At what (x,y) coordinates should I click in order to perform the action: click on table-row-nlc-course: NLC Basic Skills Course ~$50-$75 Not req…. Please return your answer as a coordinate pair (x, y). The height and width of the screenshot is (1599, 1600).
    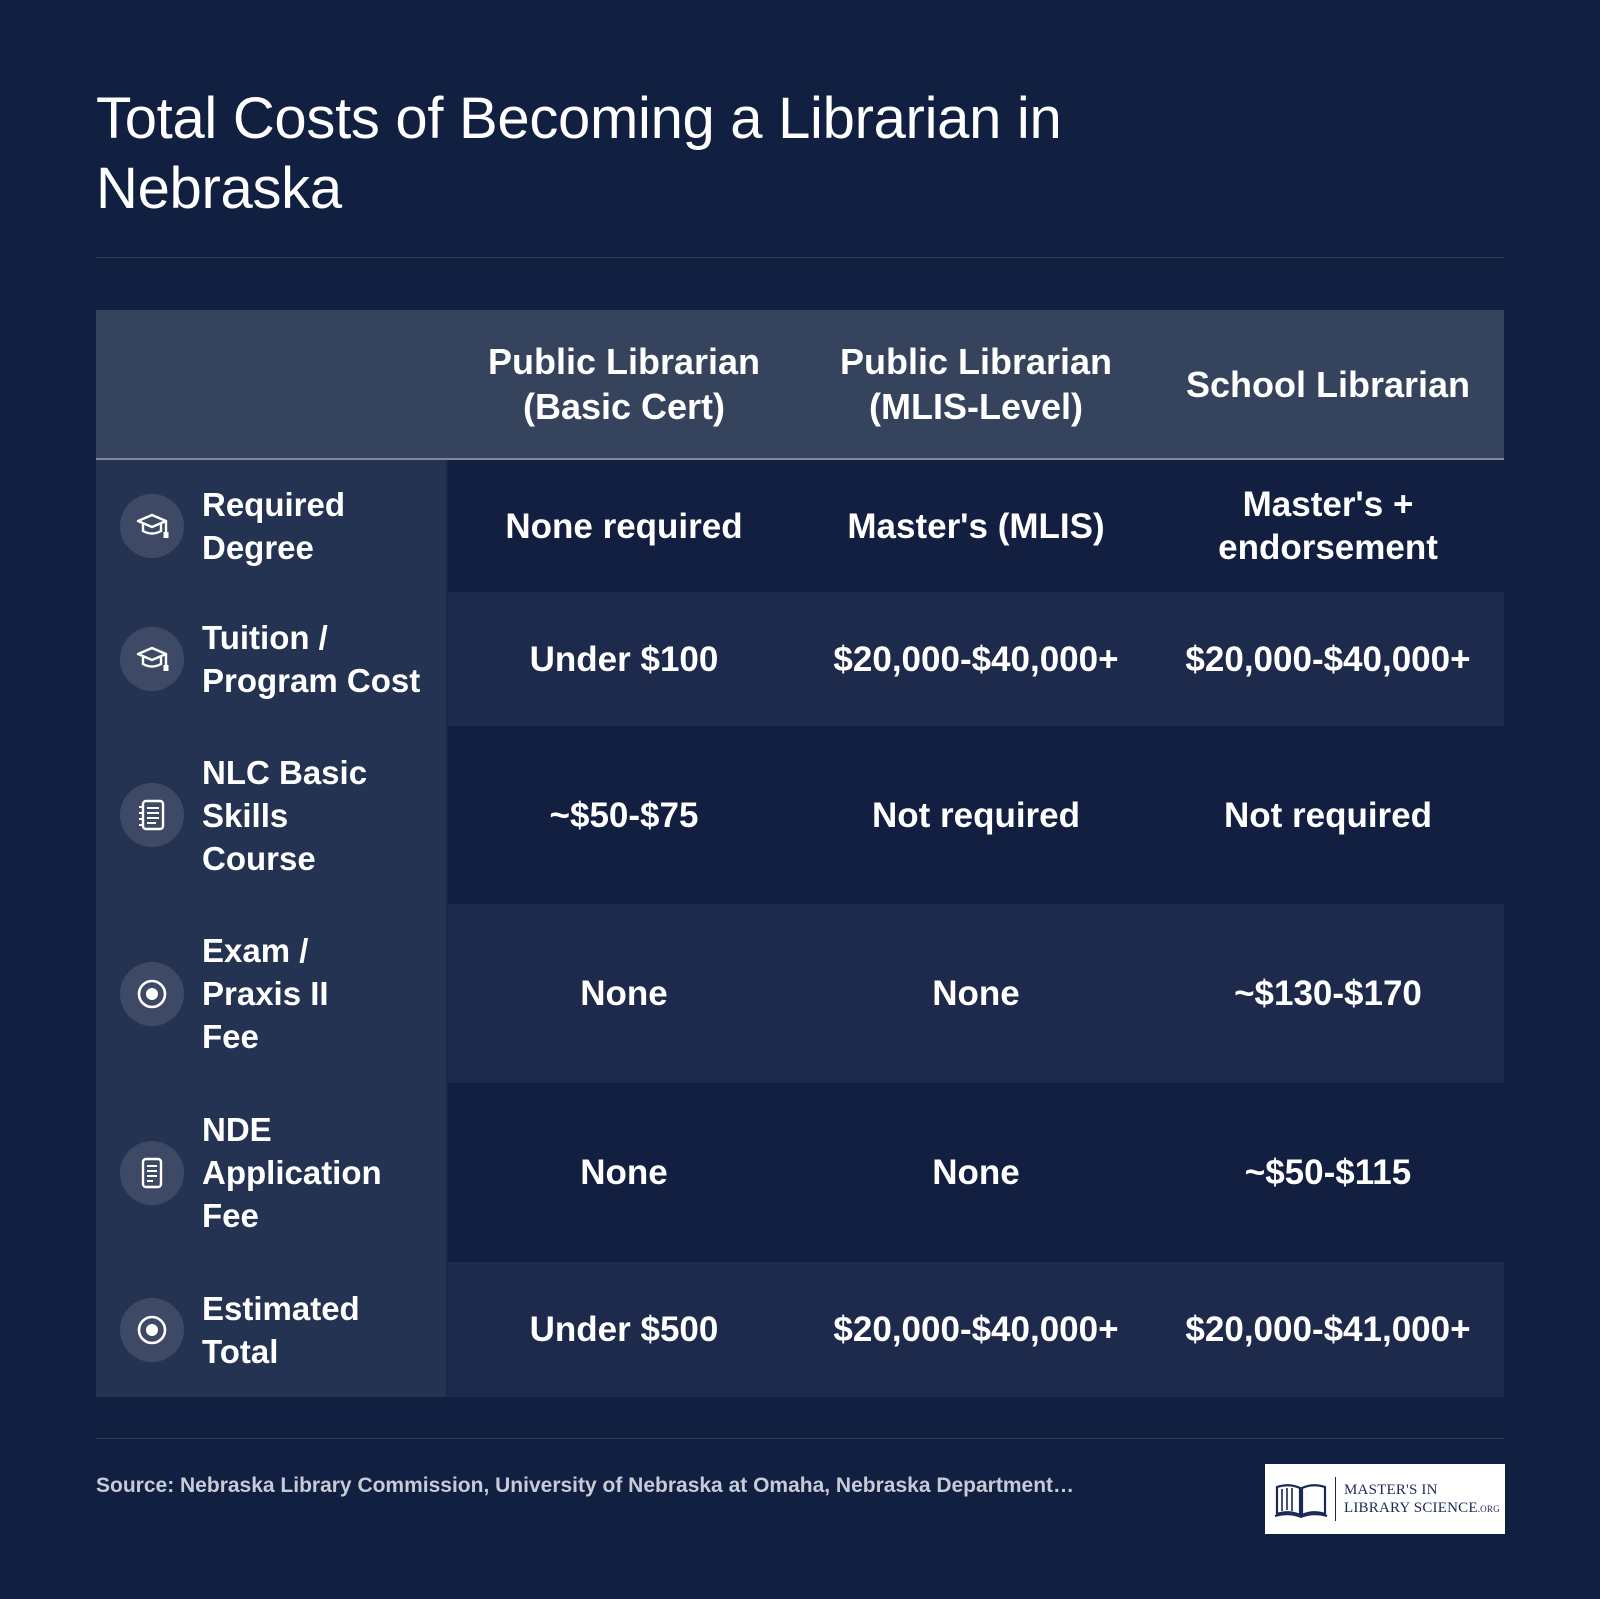
    Looking at the image, I should click on (800, 815).